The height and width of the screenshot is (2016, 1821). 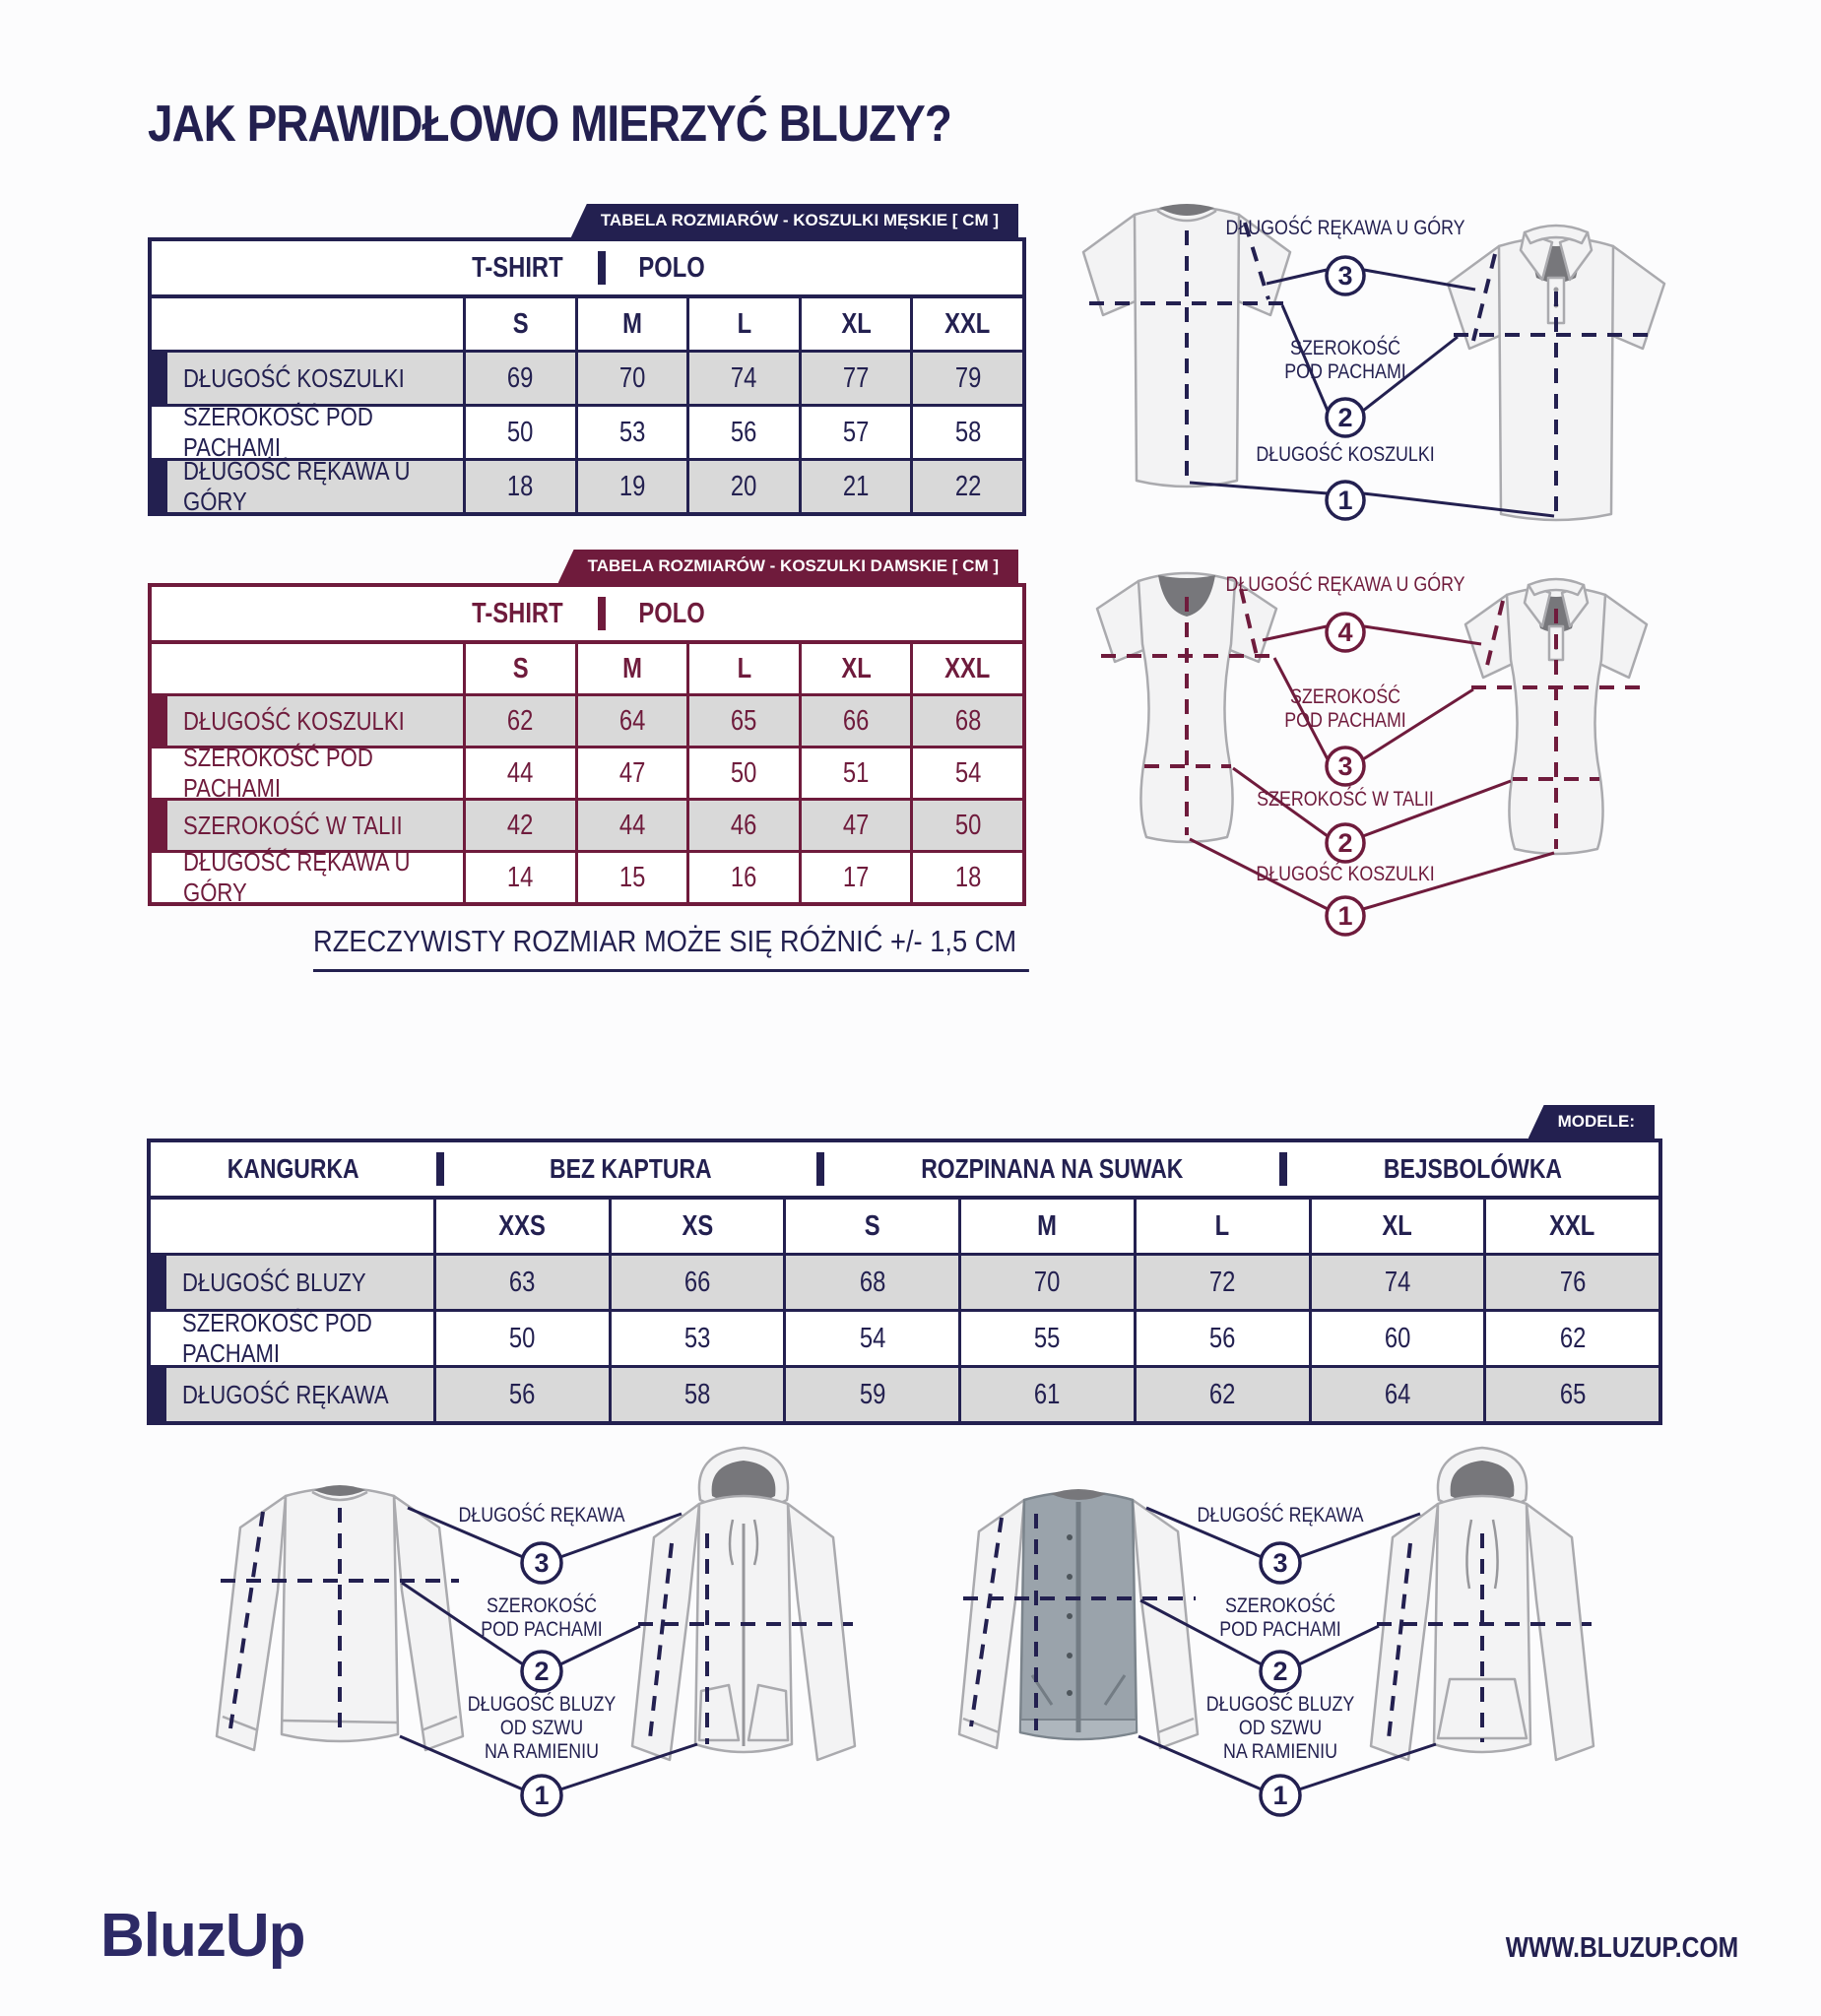 I want to click on model-divider, so click(x=820, y=1169).